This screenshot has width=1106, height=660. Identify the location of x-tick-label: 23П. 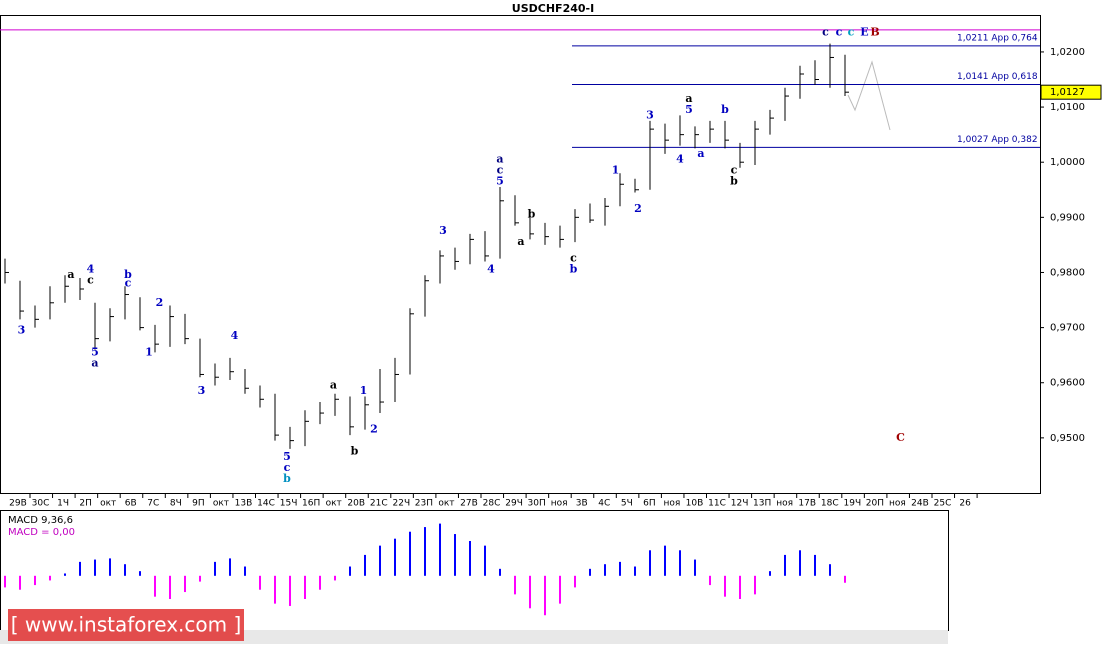
(424, 504).